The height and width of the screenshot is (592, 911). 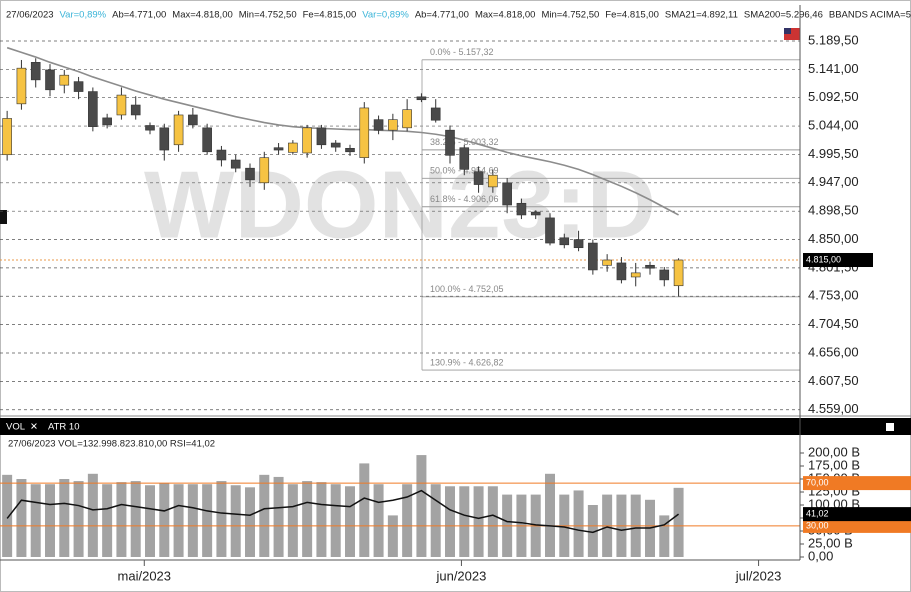 What do you see at coordinates (857, 514) in the screenshot?
I see `rsi-last-box` at bounding box center [857, 514].